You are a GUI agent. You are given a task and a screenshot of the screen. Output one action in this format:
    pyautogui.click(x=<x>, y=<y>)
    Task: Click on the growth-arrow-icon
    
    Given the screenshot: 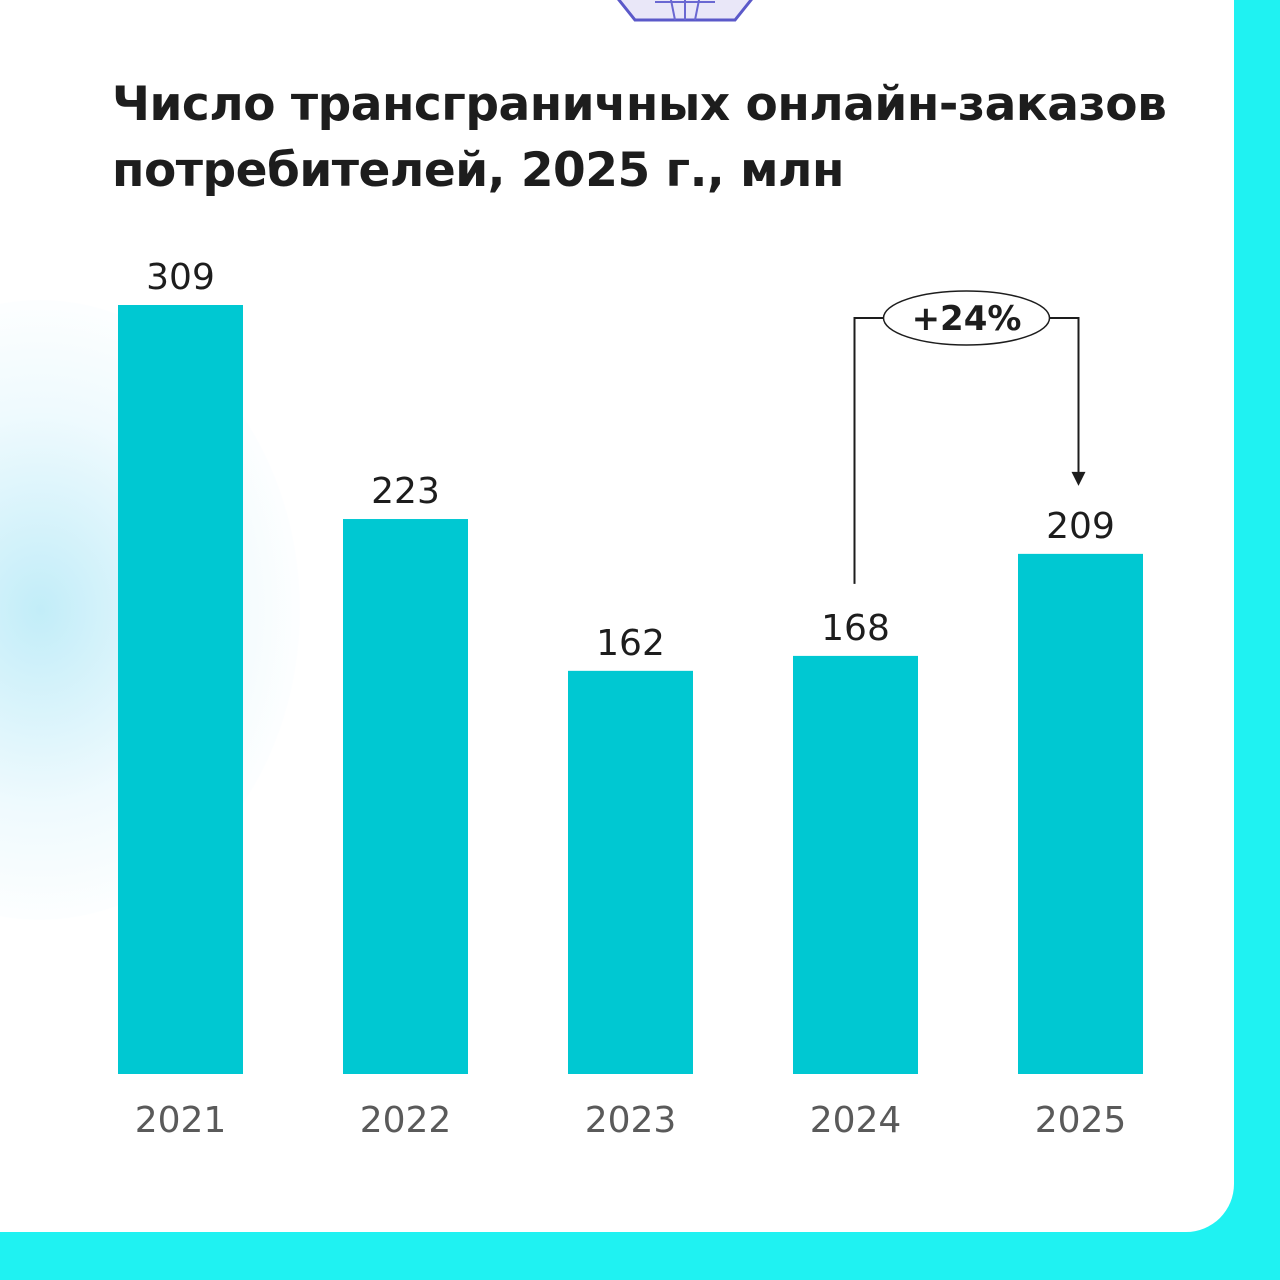 What is the action you would take?
    pyautogui.click(x=1078, y=478)
    